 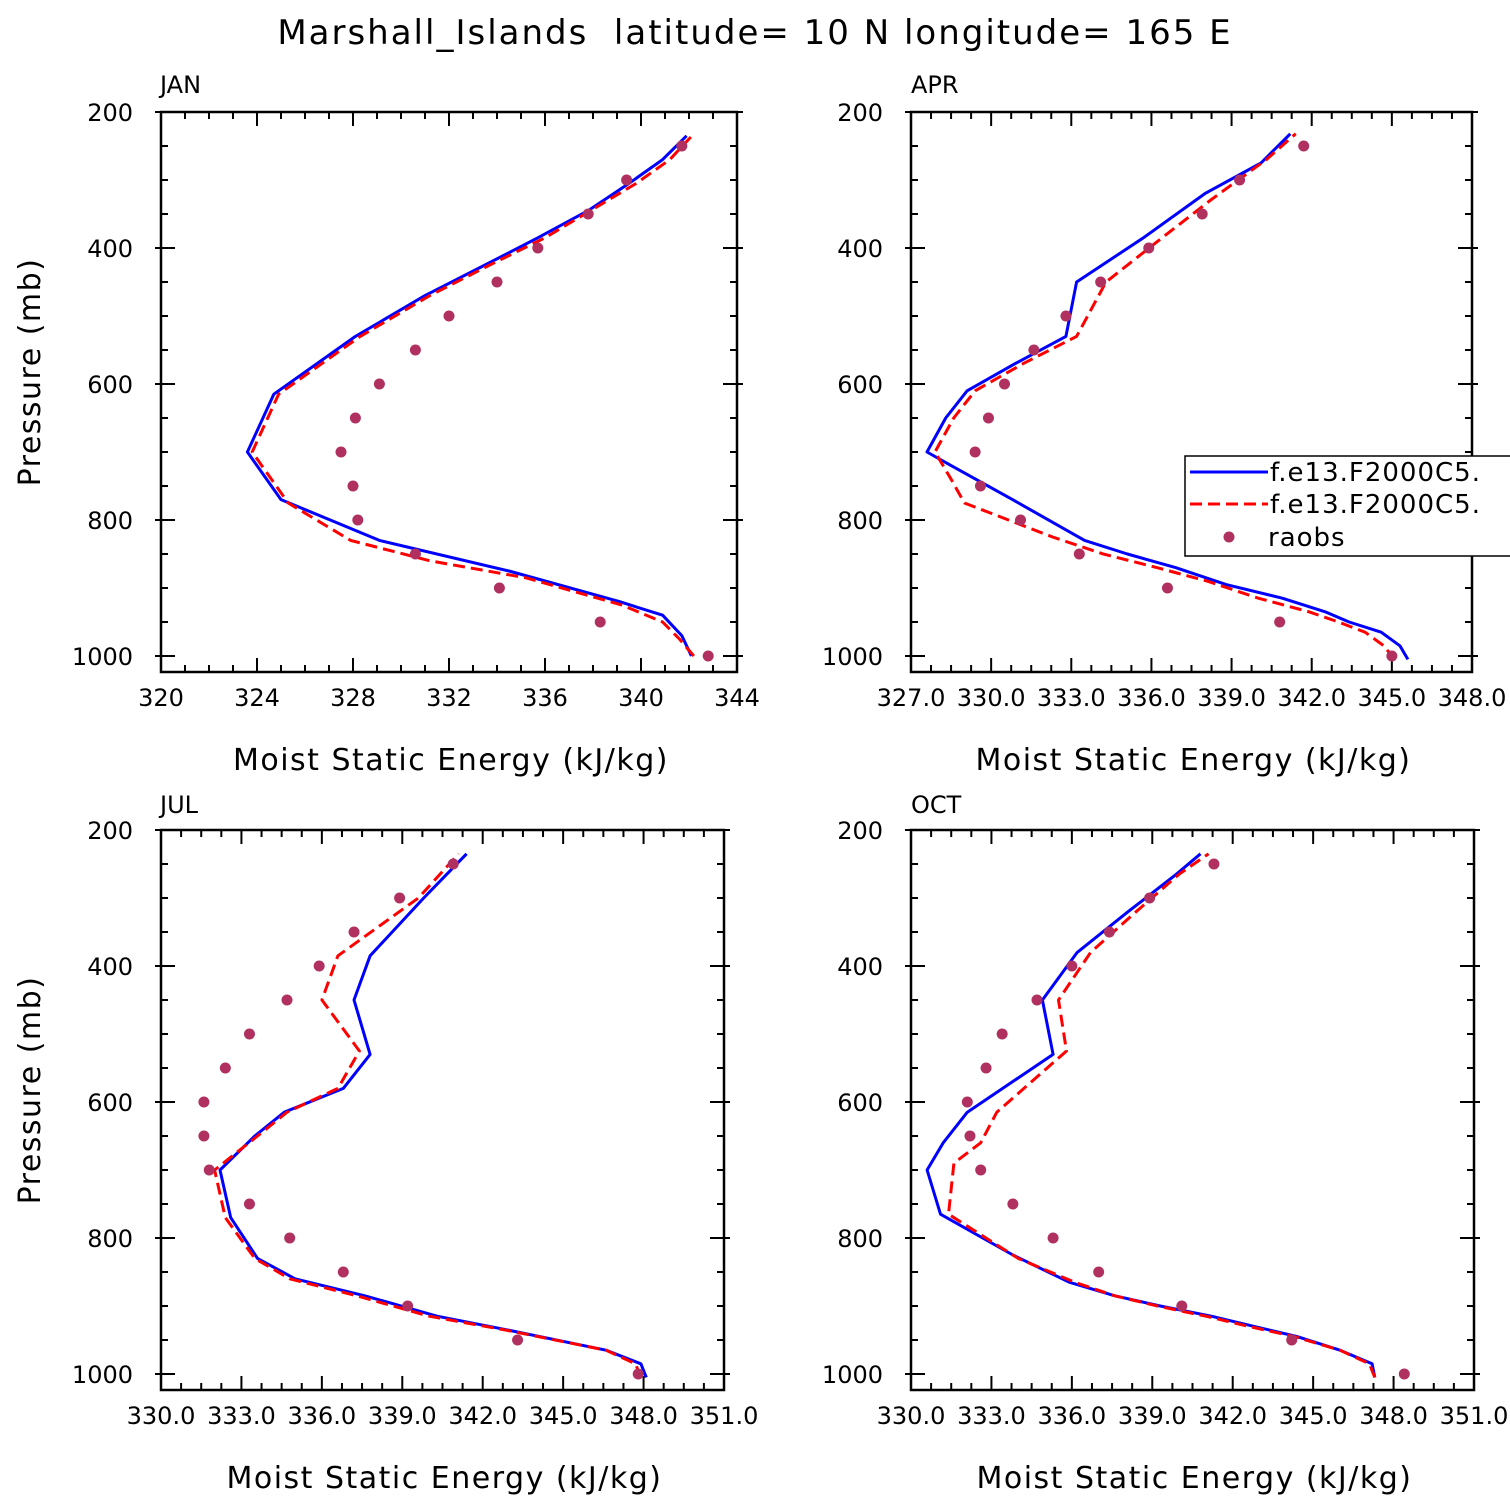 I want to click on series-line-model-b-oct, so click(x=1162, y=1115).